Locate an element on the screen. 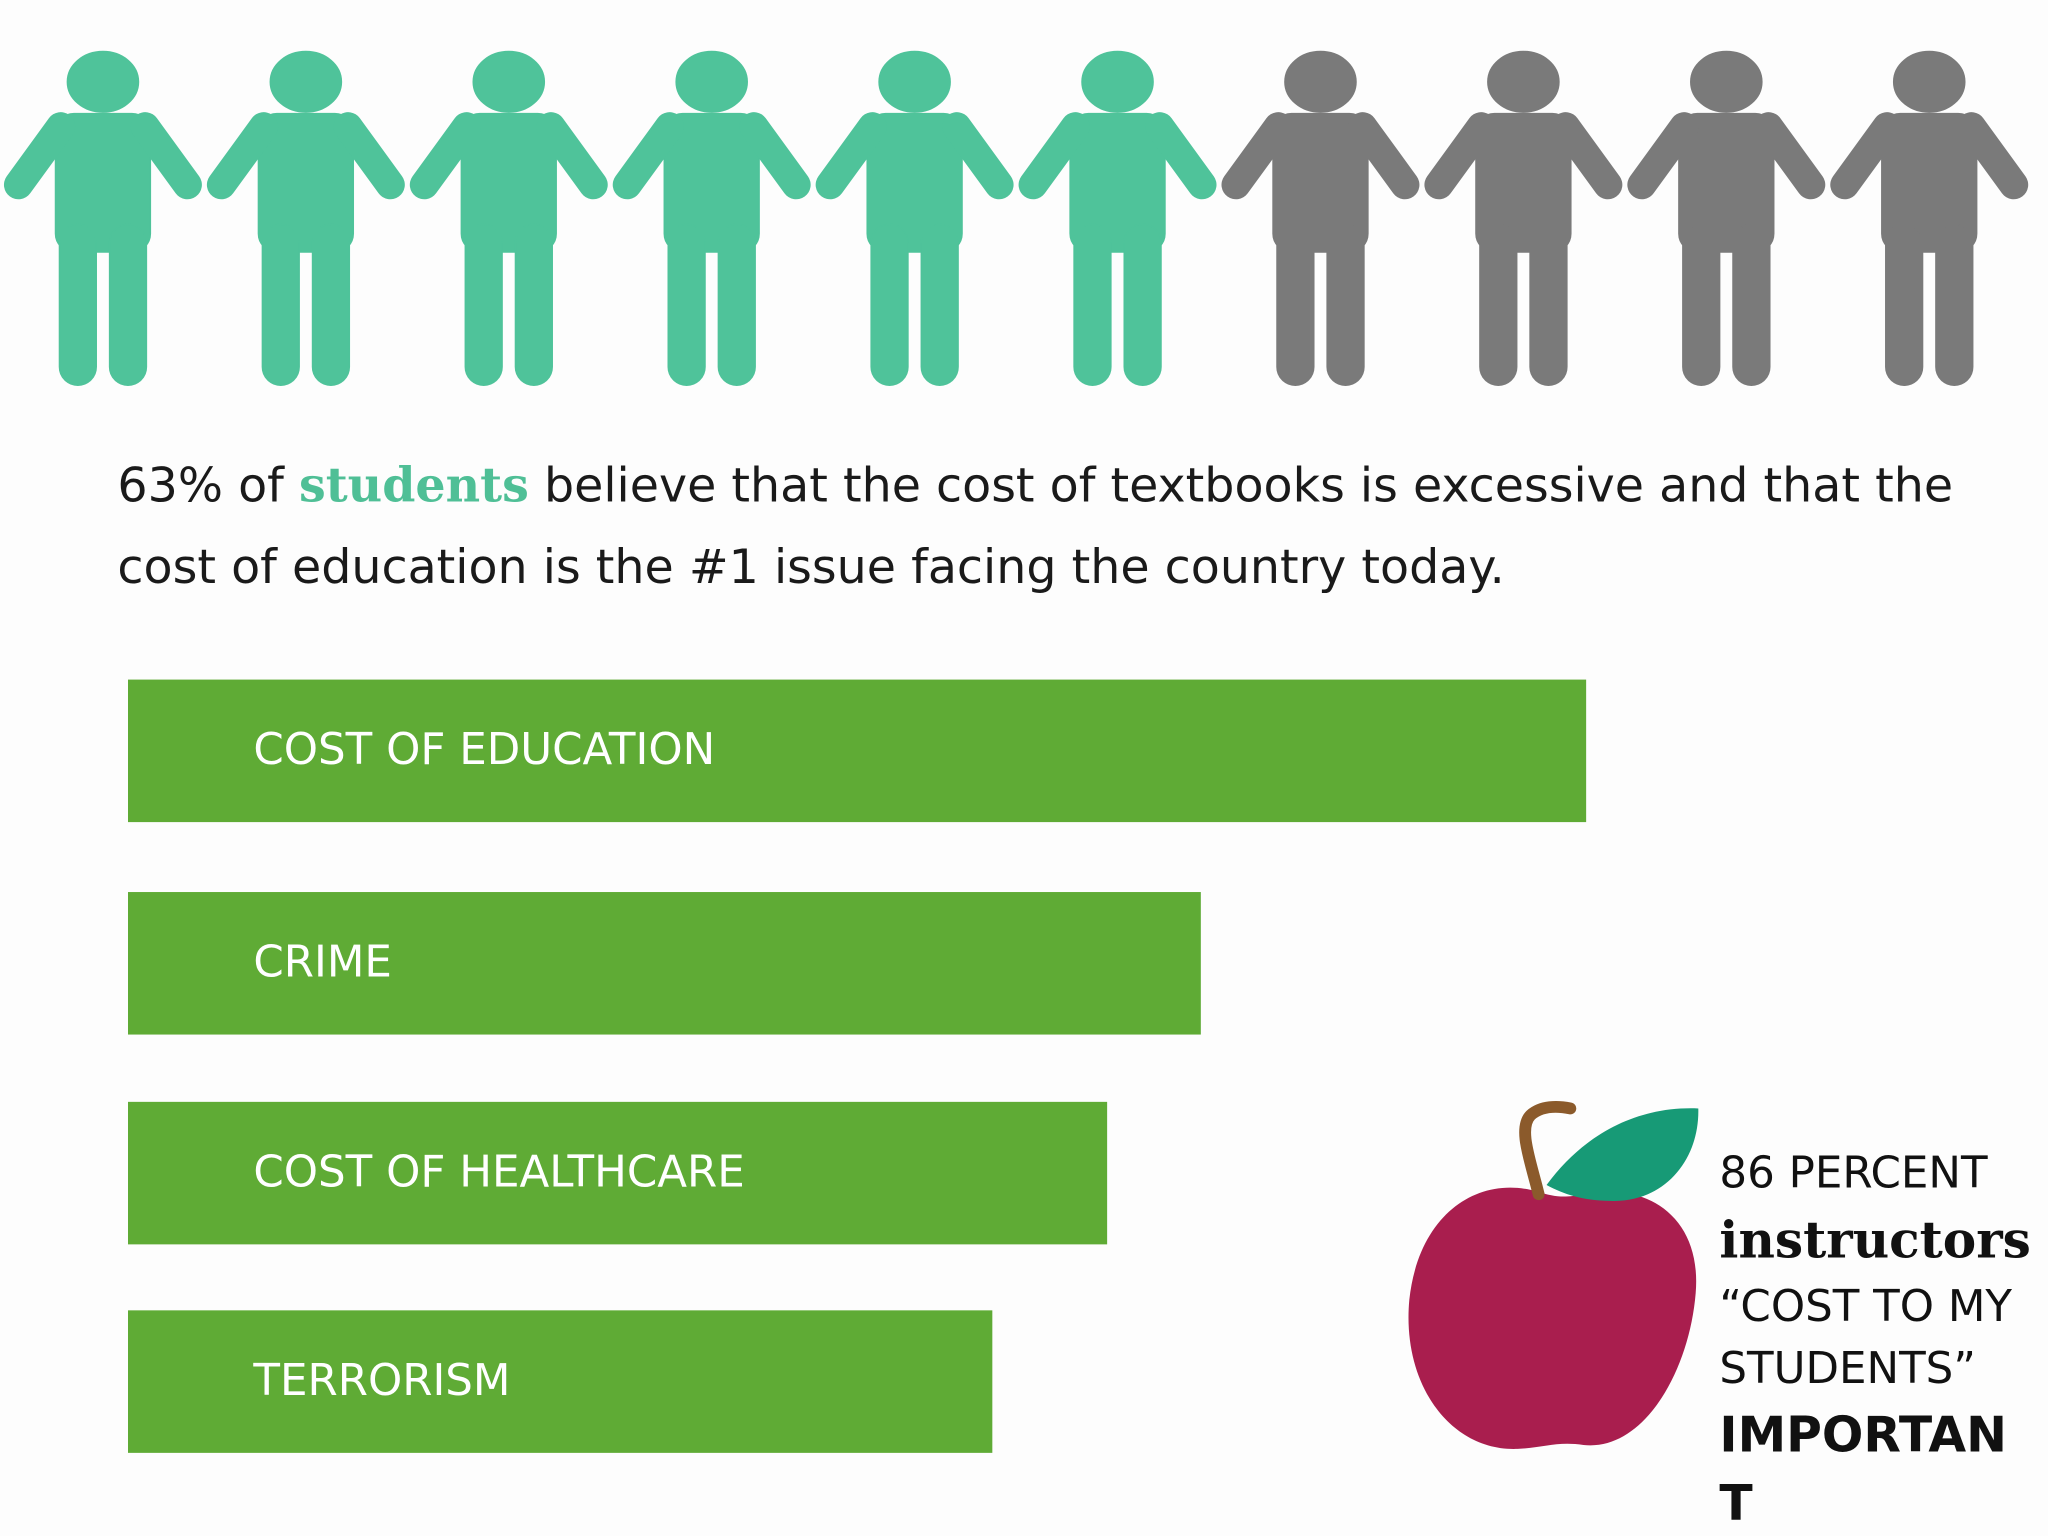 The height and width of the screenshot is (1536, 2048). bar-label: TERRORISM is located at coordinates (381, 1381).